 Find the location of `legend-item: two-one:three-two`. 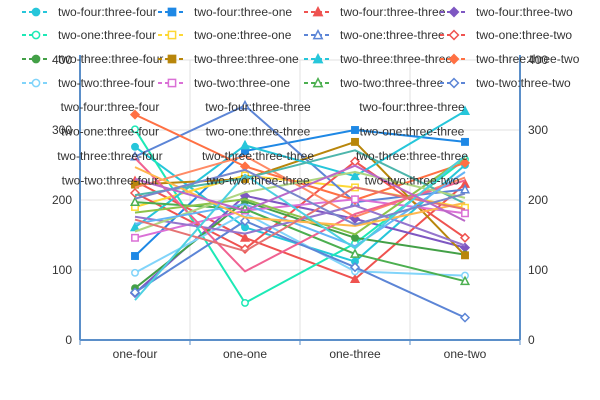

legend-item: two-one:three-two is located at coordinates (506, 35).